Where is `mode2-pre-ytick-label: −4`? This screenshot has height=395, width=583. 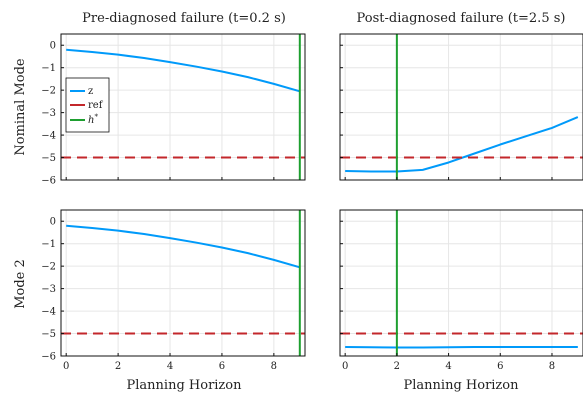 mode2-pre-ytick-label: −4 is located at coordinates (48, 312).